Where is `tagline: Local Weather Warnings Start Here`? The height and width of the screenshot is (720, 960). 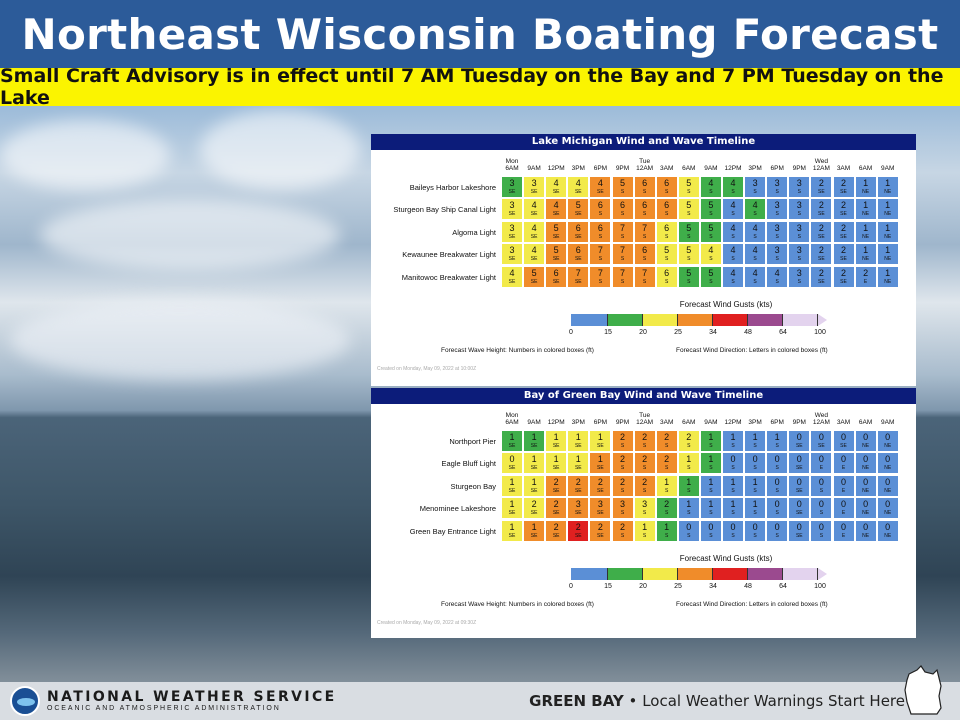
tagline: Local Weather Warnings Start Here is located at coordinates (773, 701).